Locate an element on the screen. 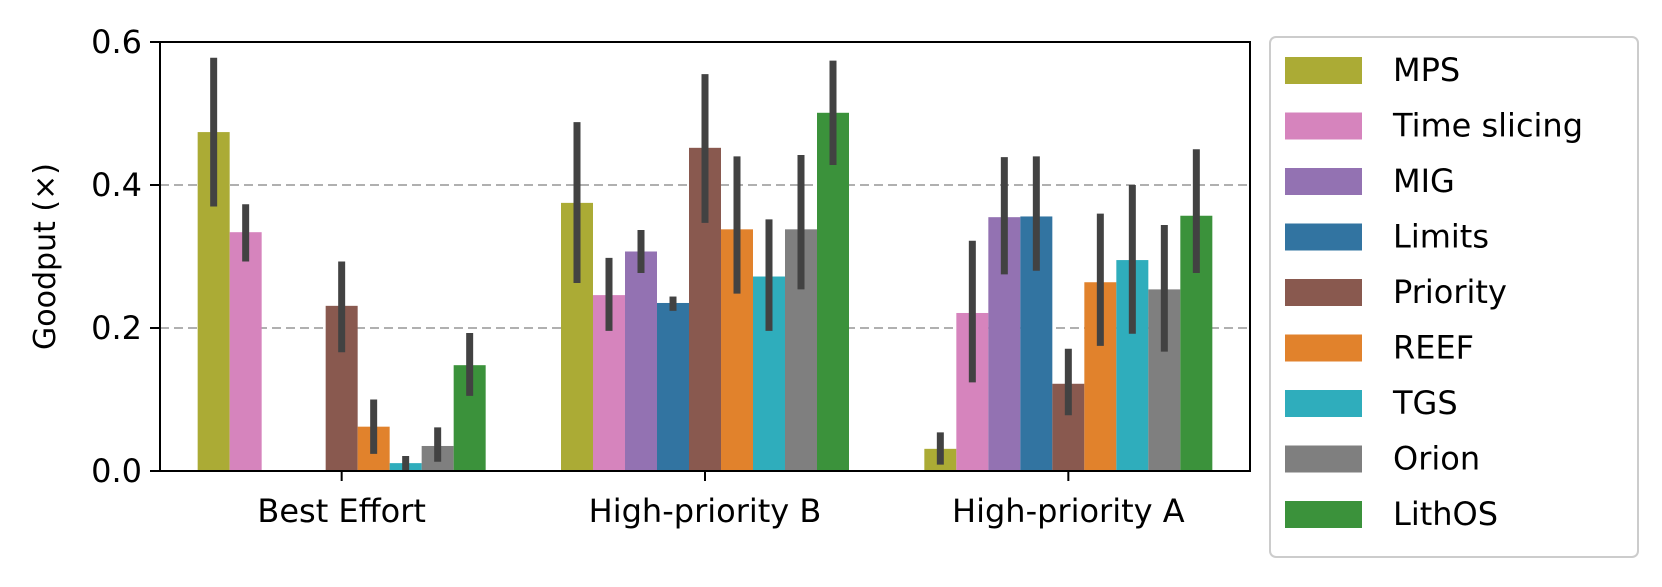 This screenshot has height=587, width=1662. y-tick-label: 0.0 is located at coordinates (116, 471).